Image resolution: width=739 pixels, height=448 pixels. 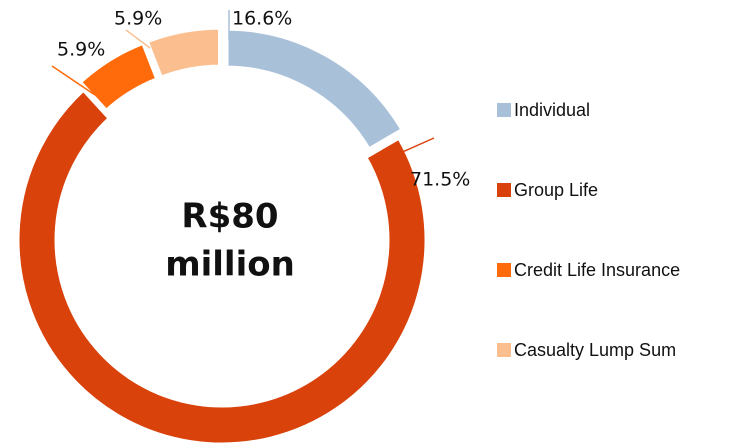 What do you see at coordinates (230, 265) in the screenshot?
I see `center-label: million` at bounding box center [230, 265].